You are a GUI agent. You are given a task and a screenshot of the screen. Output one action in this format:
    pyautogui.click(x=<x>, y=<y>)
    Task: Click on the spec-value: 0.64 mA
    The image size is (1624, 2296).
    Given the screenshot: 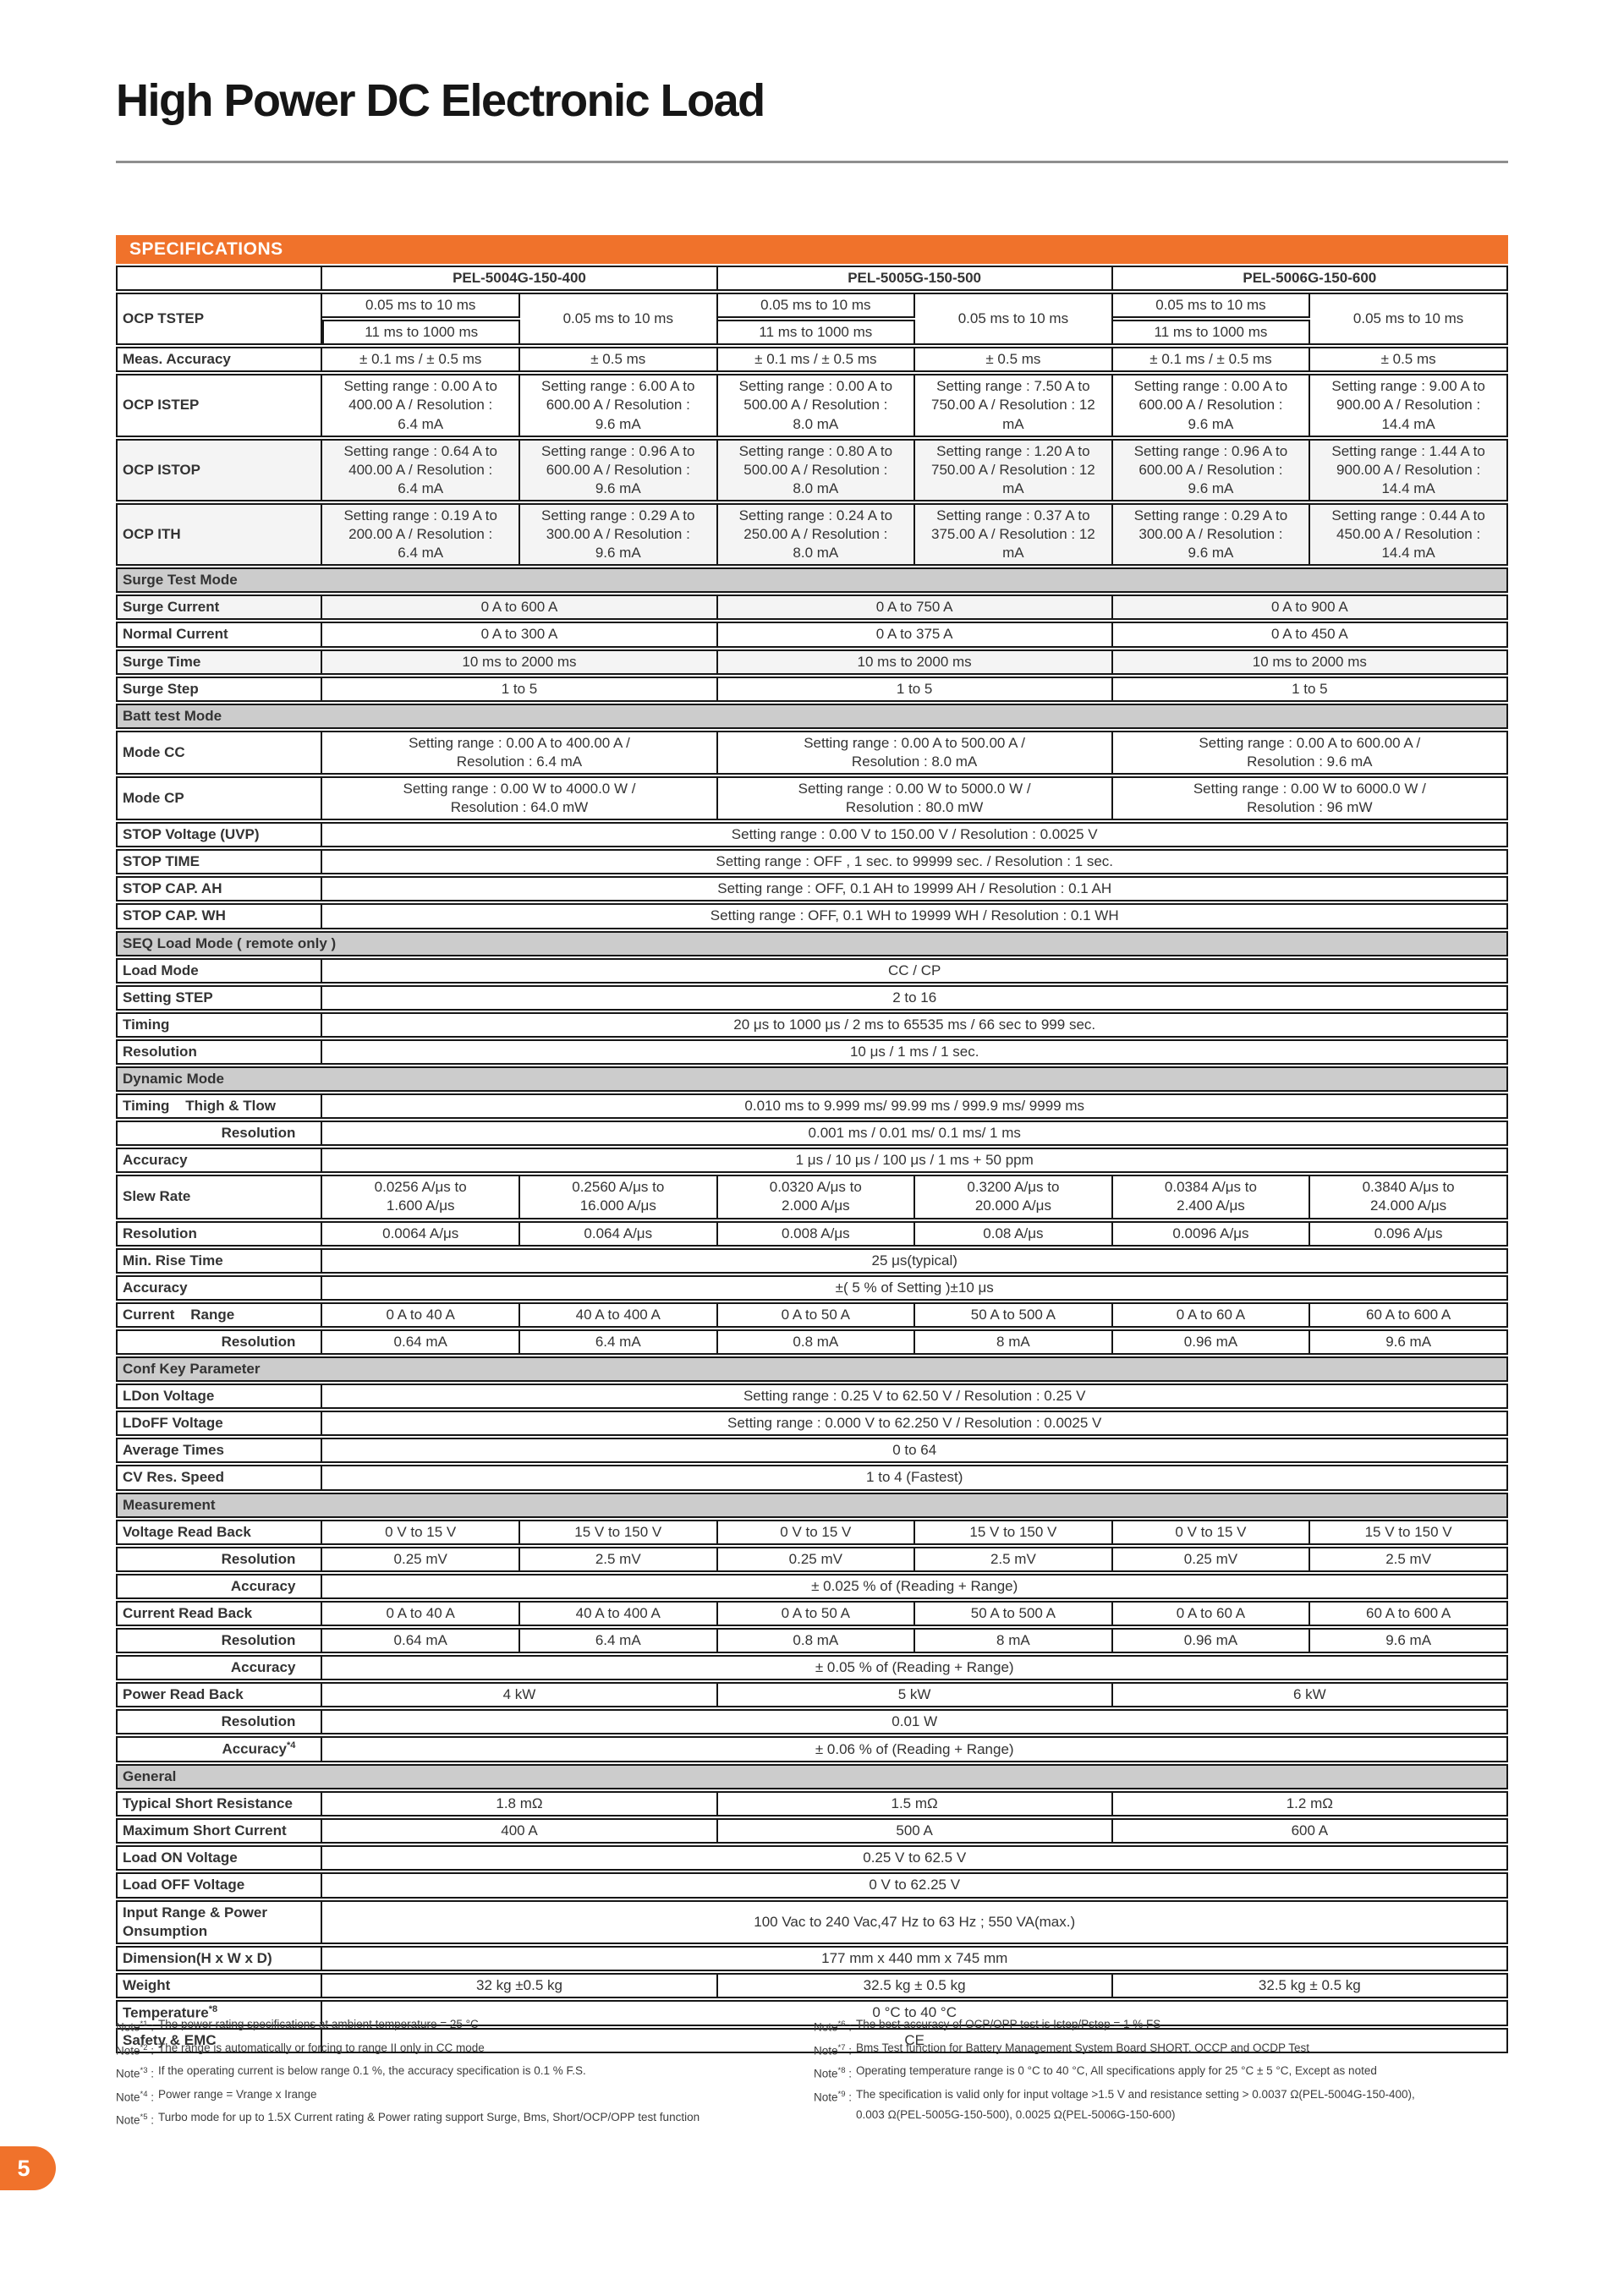 What is the action you would take?
    pyautogui.click(x=421, y=1640)
    